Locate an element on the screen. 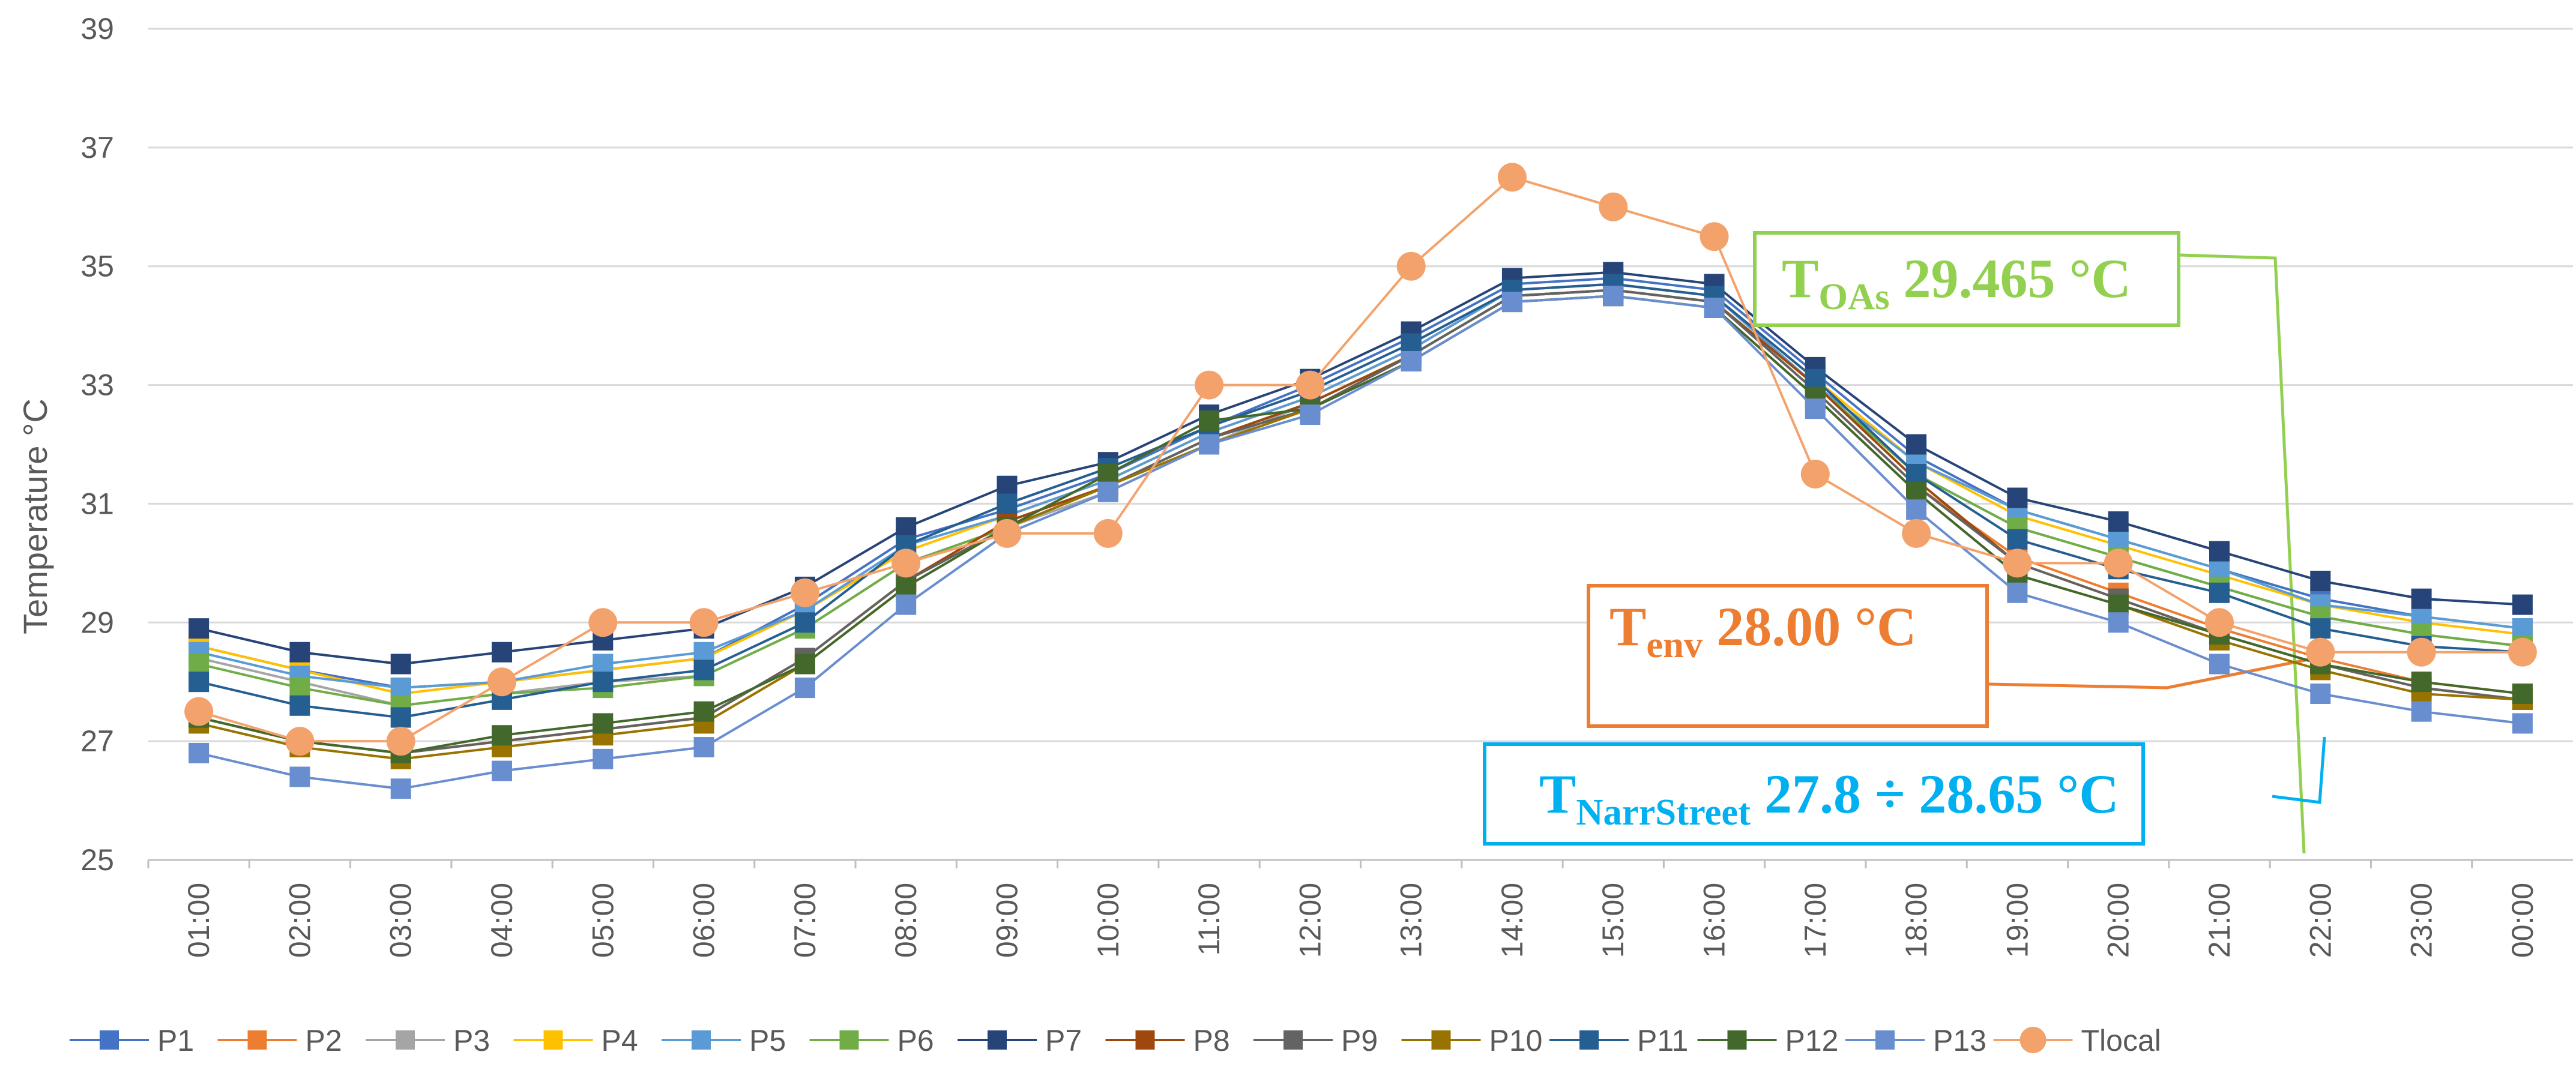 This screenshot has width=2576, height=1070. legend-item-tlocal: Tlocal is located at coordinates (2077, 1040).